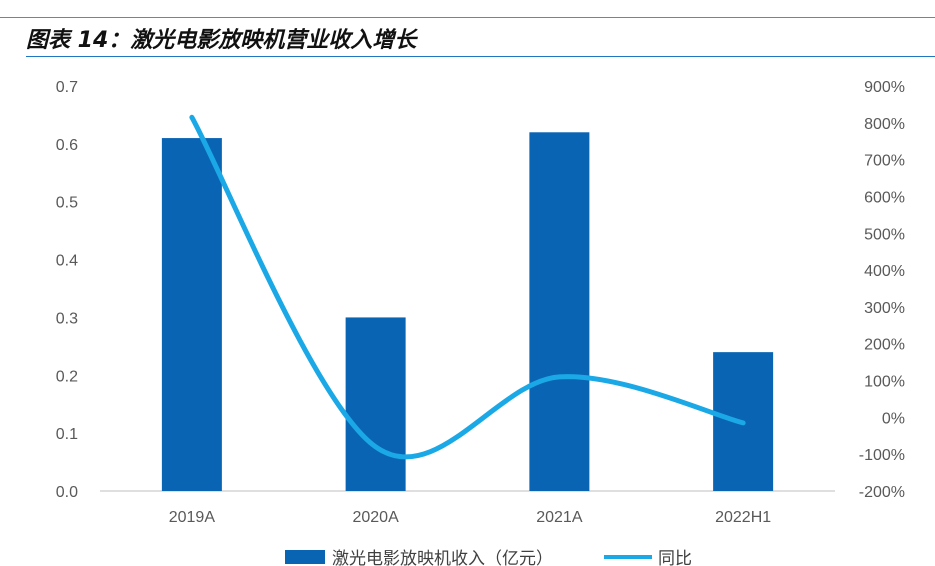 The width and height of the screenshot is (935, 566). What do you see at coordinates (884, 345) in the screenshot?
I see `right-tick-label: 200%` at bounding box center [884, 345].